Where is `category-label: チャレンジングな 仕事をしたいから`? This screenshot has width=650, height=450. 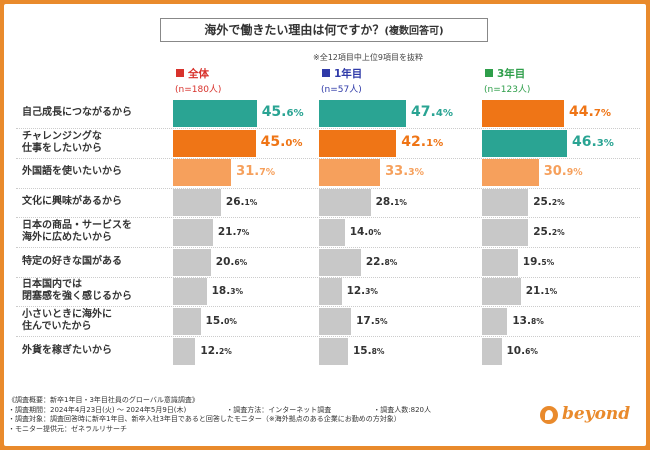 category-label: チャレンジングな 仕事をしたいから is located at coordinates (97, 143).